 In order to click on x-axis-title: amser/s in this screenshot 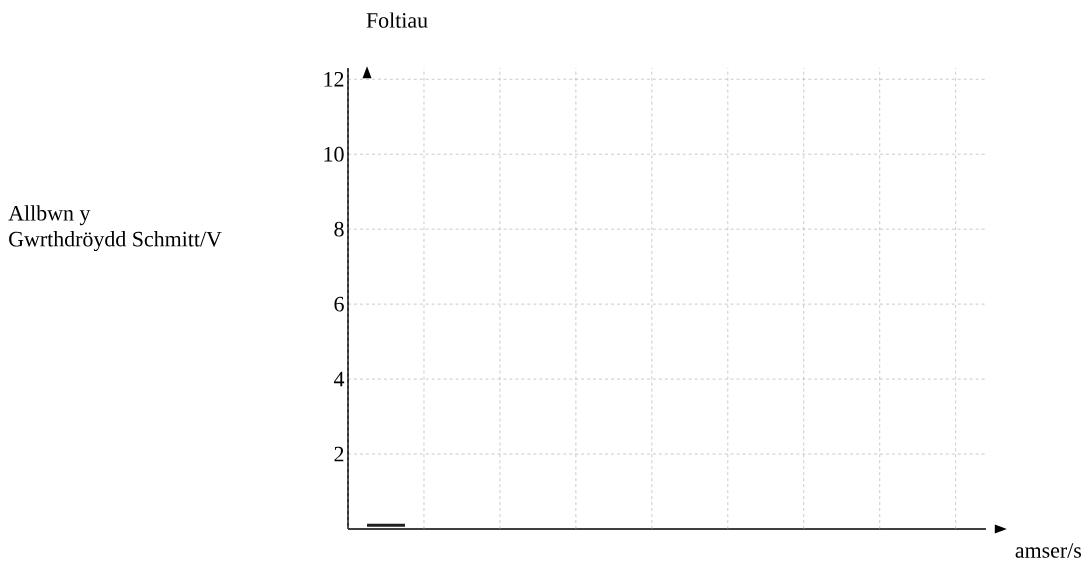, I will do `click(1048, 550)`.